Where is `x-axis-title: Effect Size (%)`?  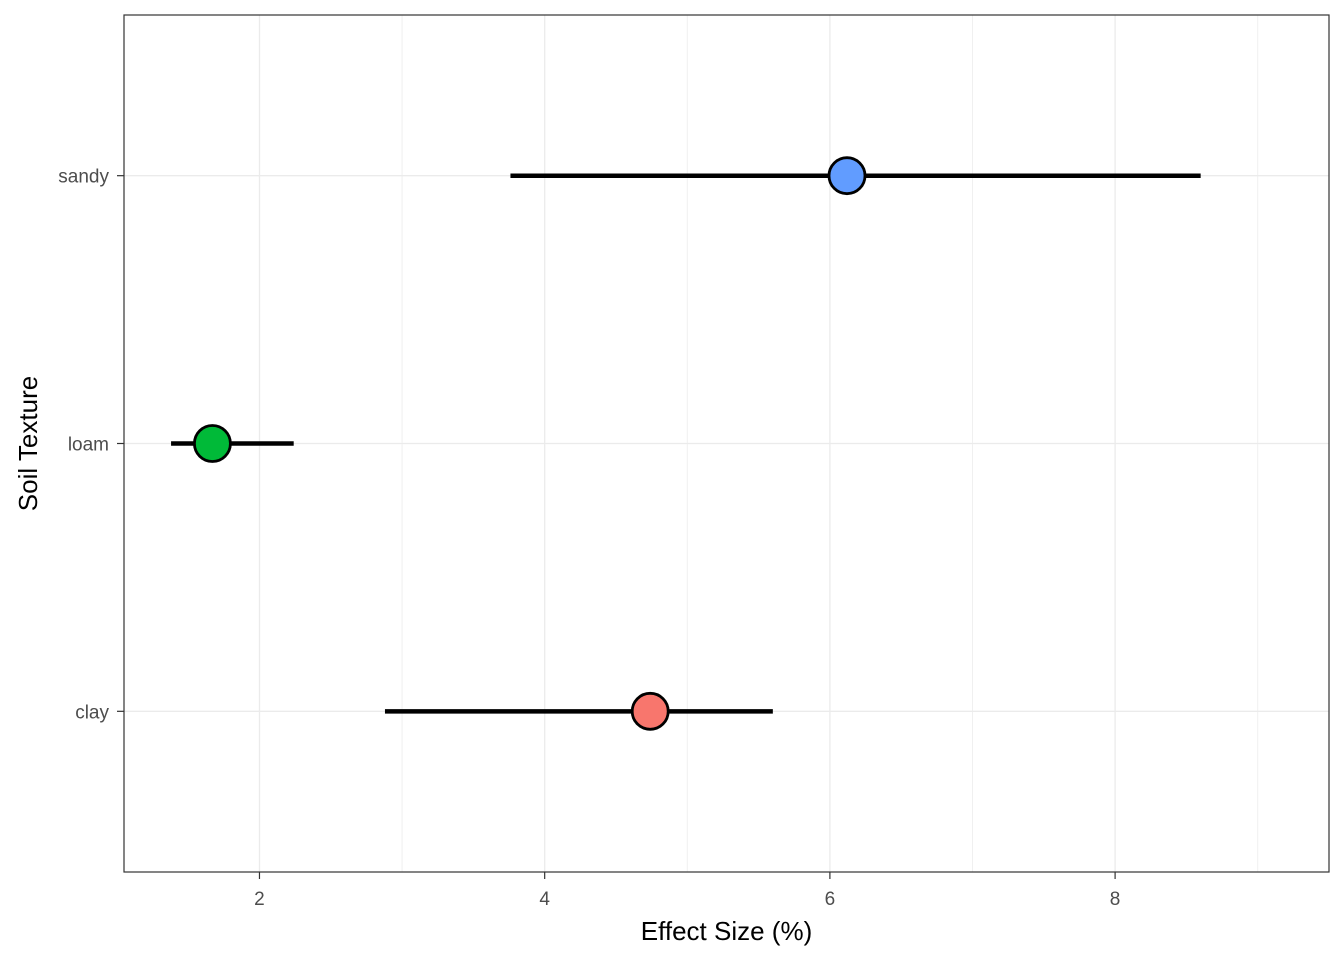 x-axis-title: Effect Size (%) is located at coordinates (726, 931).